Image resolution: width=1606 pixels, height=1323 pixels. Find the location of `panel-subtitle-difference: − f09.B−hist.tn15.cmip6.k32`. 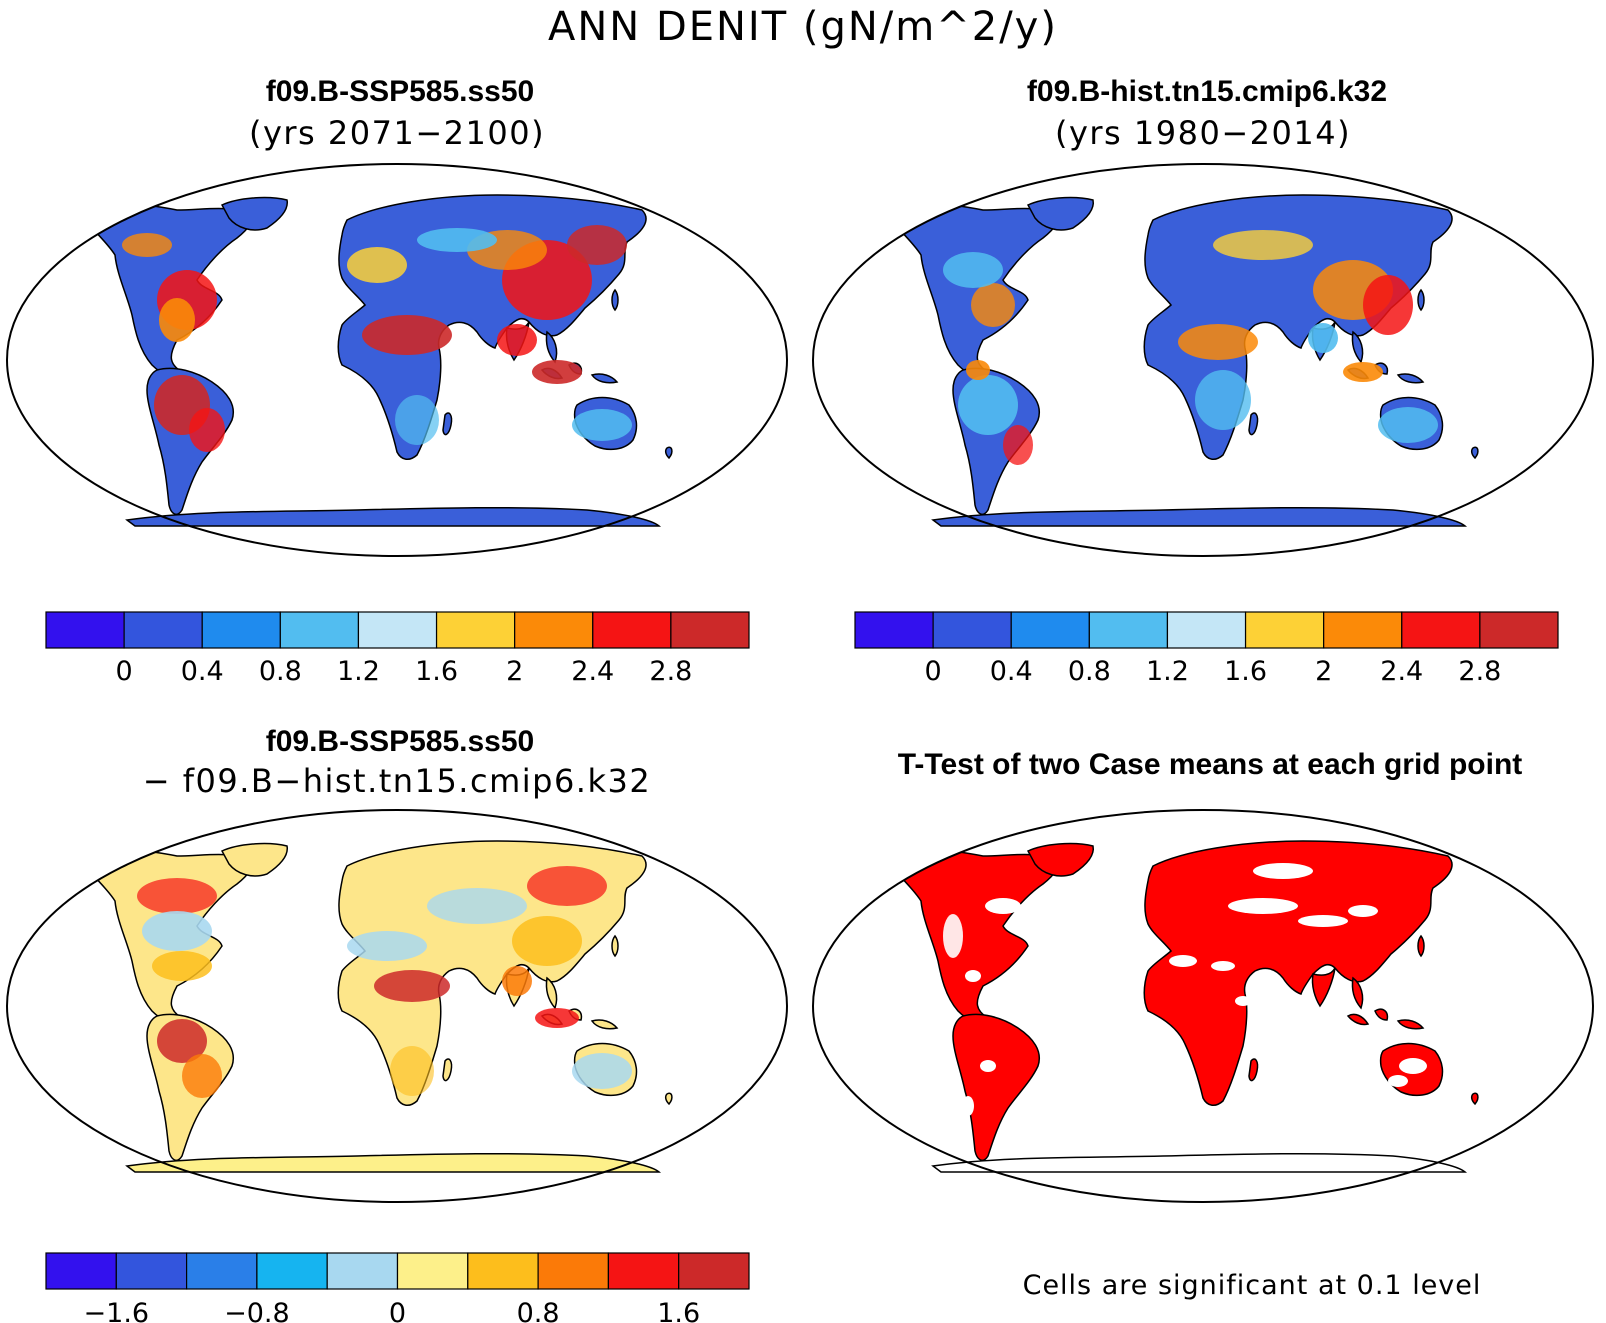

panel-subtitle-difference: − f09.B−hist.tn15.cmip6.k32 is located at coordinates (397, 781).